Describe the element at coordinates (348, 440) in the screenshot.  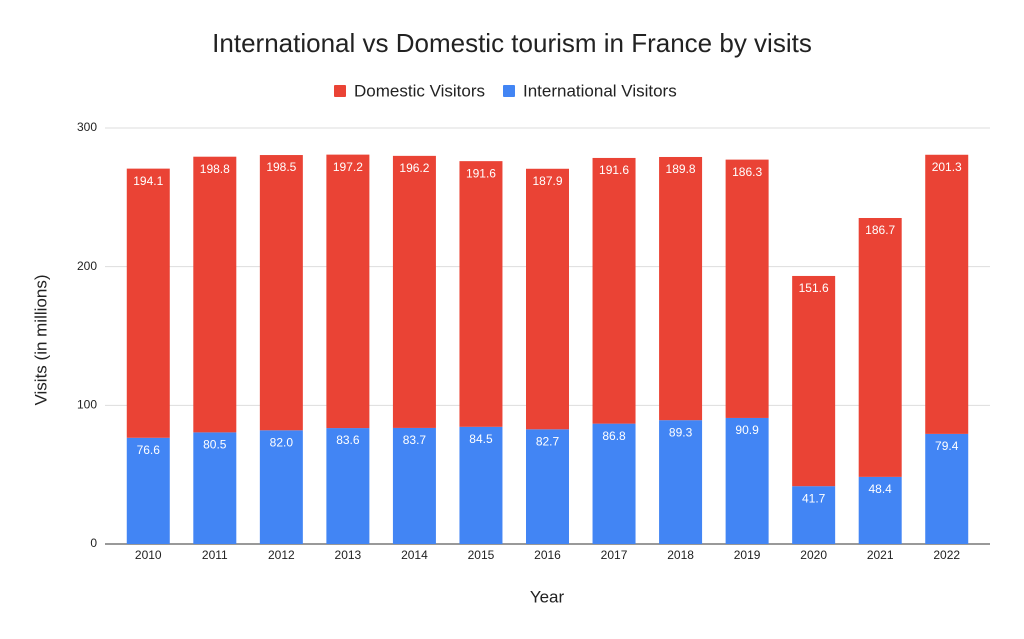
I see `data-label: 83.6` at that location.